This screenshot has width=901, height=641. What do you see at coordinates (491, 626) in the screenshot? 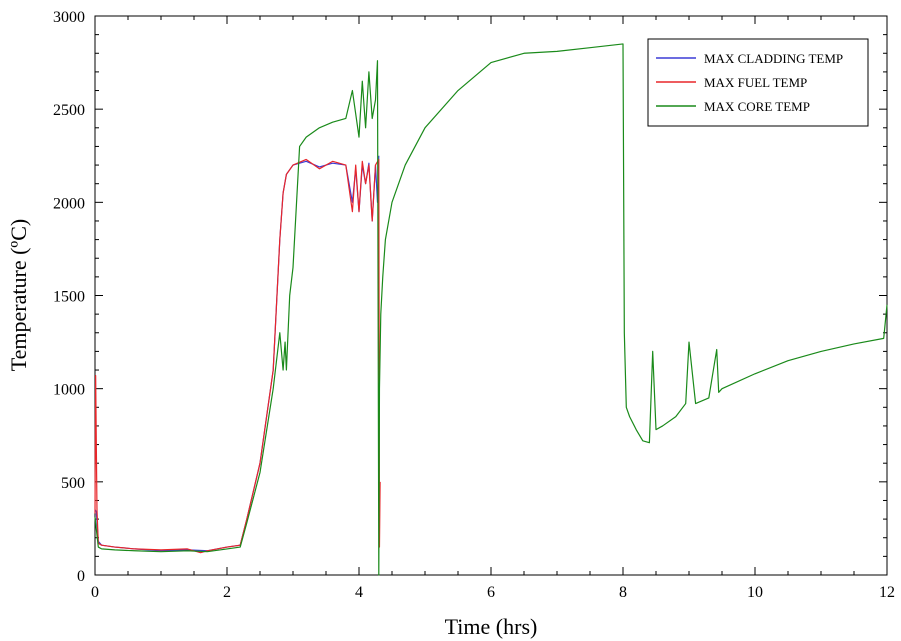
I see `x-axis-label: Time (hrs)` at bounding box center [491, 626].